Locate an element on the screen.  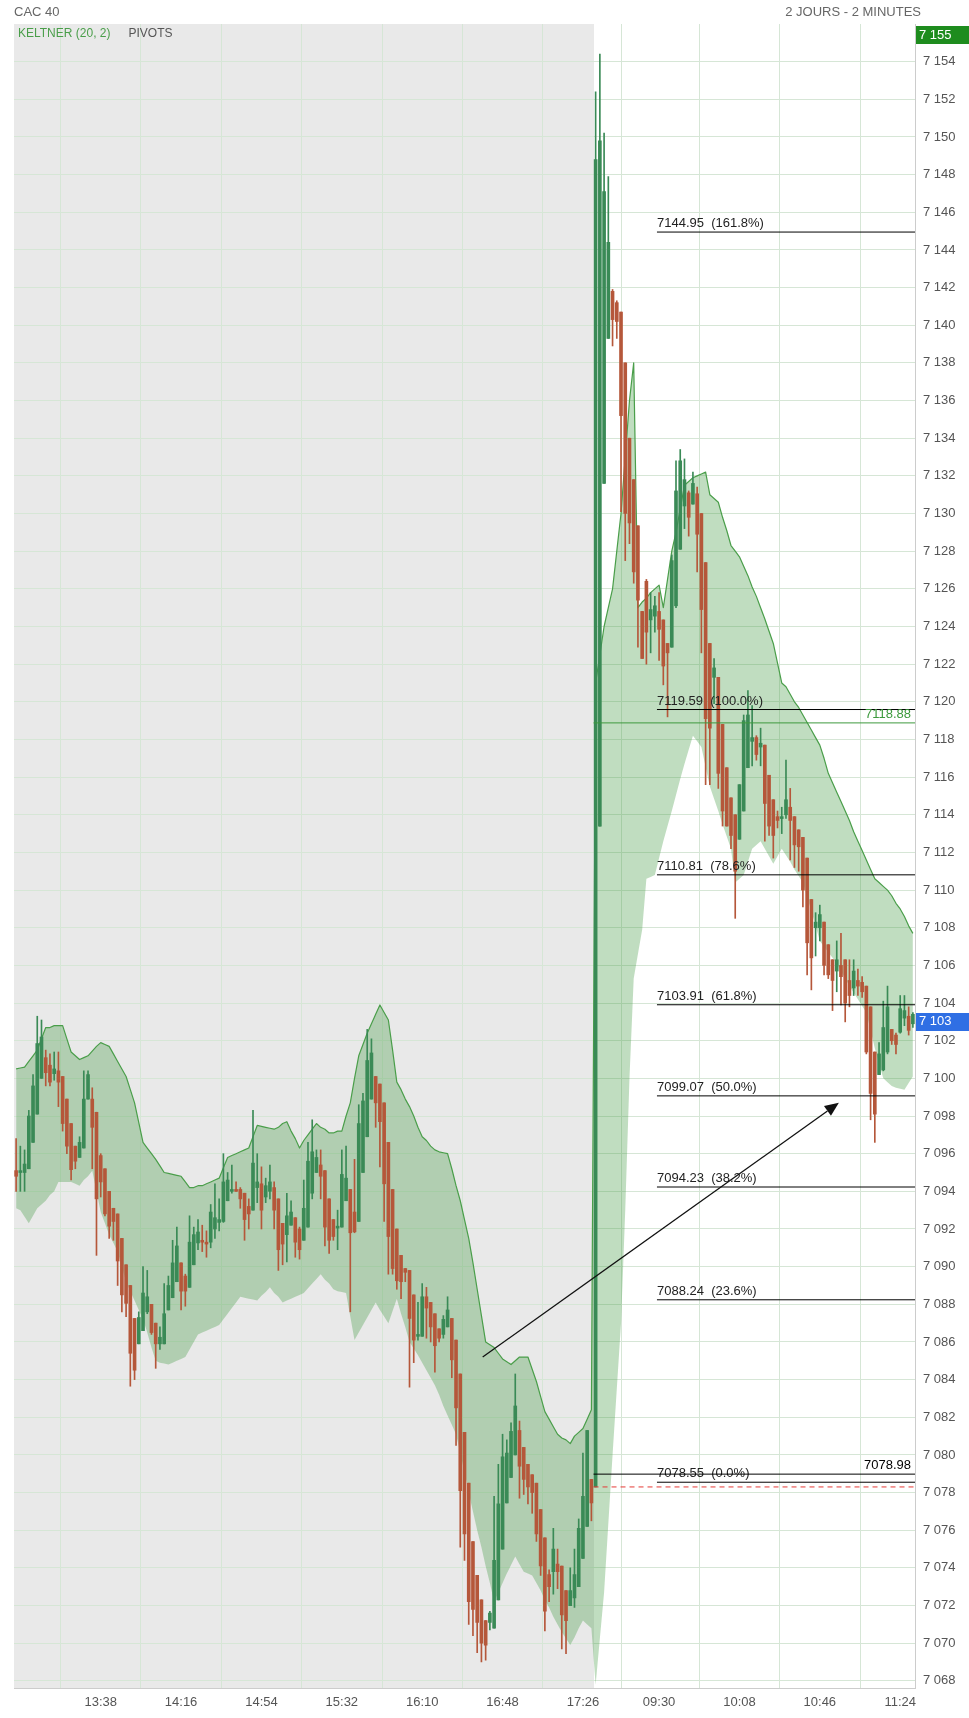
ref-line-label: 7118.88 is located at coordinates (887, 713).